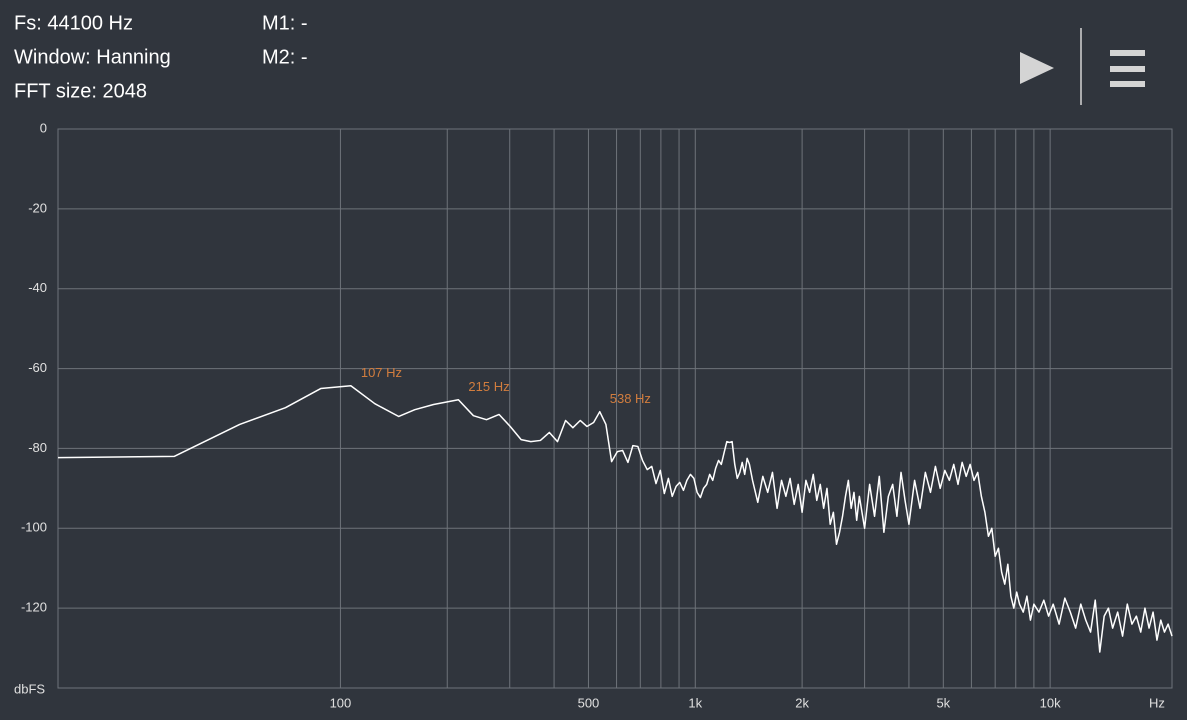 This screenshot has height=720, width=1187. What do you see at coordinates (37, 447) in the screenshot?
I see `y-tick-label: -80` at bounding box center [37, 447].